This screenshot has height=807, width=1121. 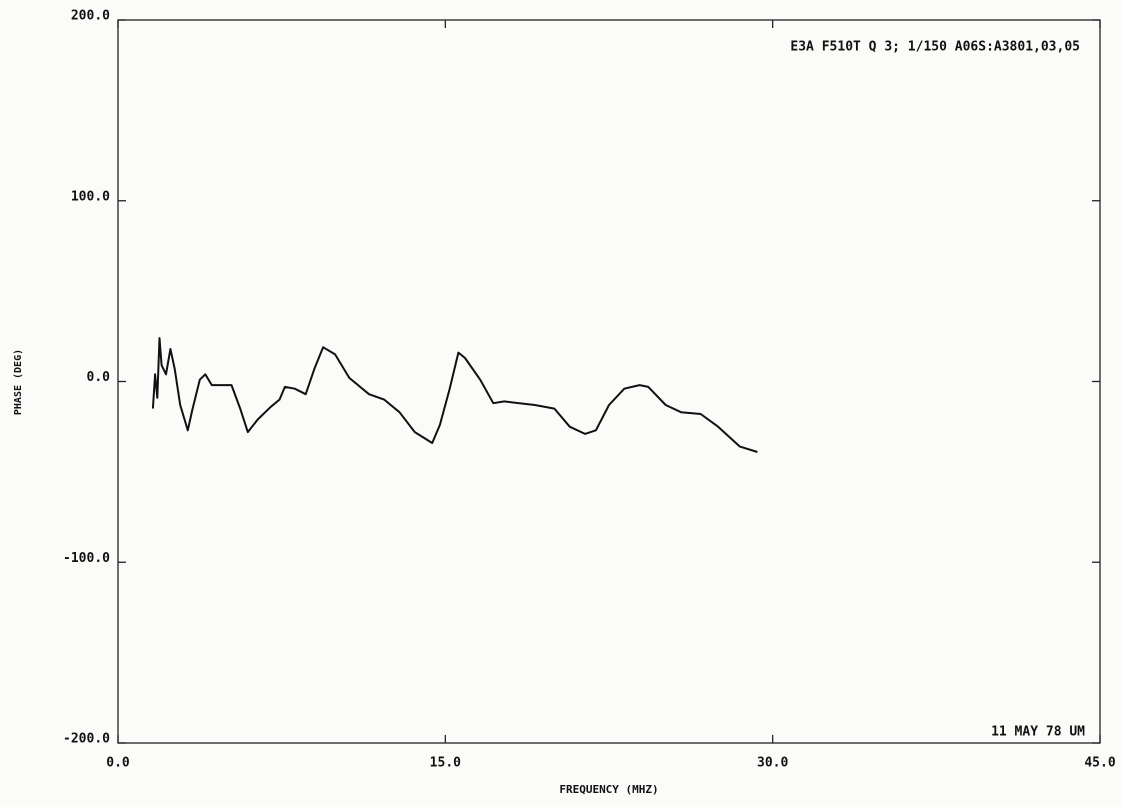 I want to click on chart-title: E3A F510T Q 3; 1/150 A06S:A3801,03,05, so click(x=935, y=47).